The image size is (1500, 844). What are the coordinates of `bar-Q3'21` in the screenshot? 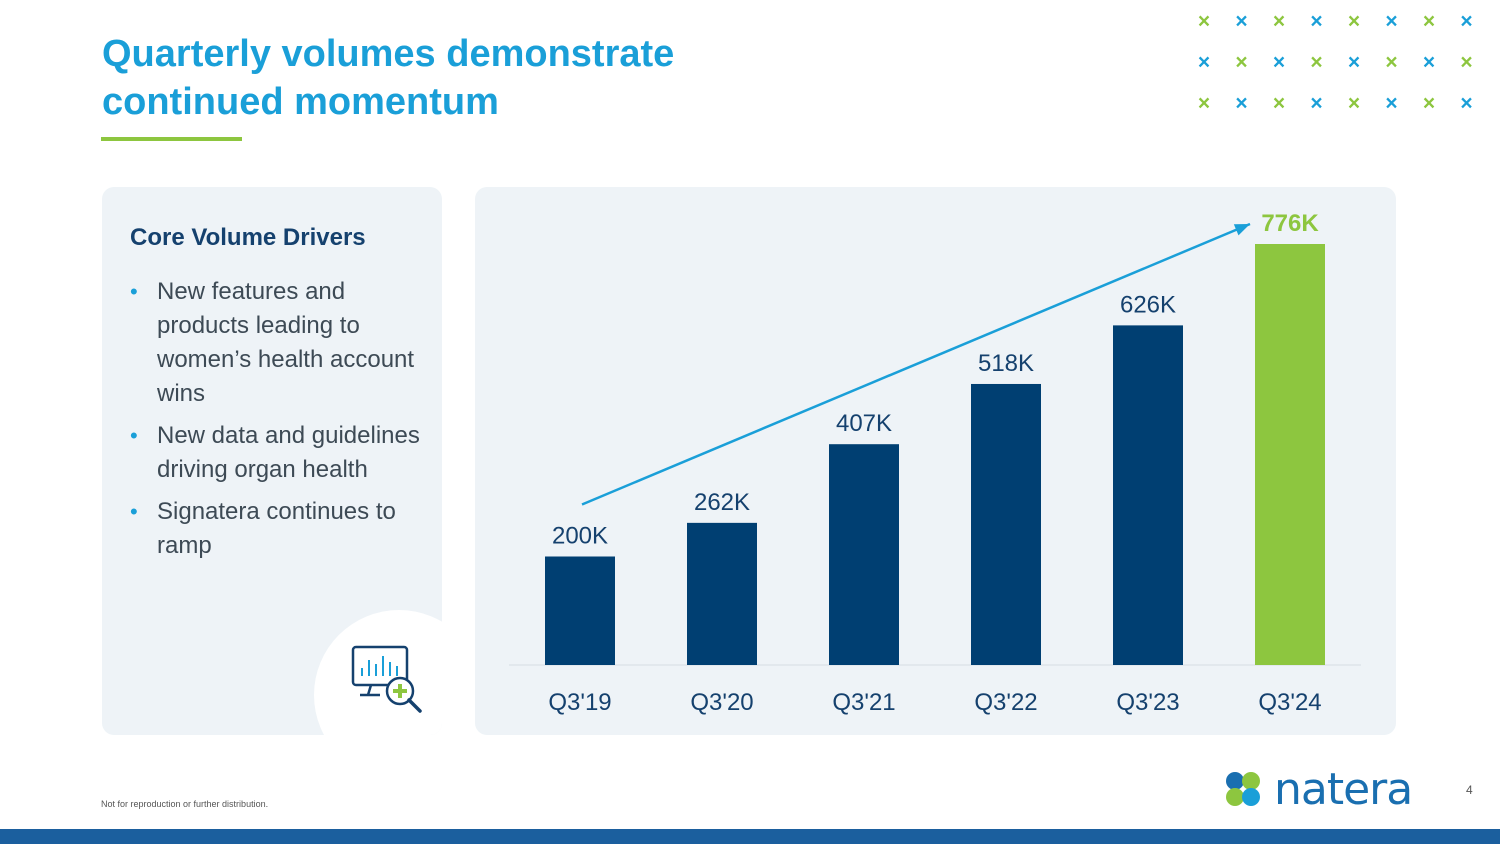 It's located at (864, 554).